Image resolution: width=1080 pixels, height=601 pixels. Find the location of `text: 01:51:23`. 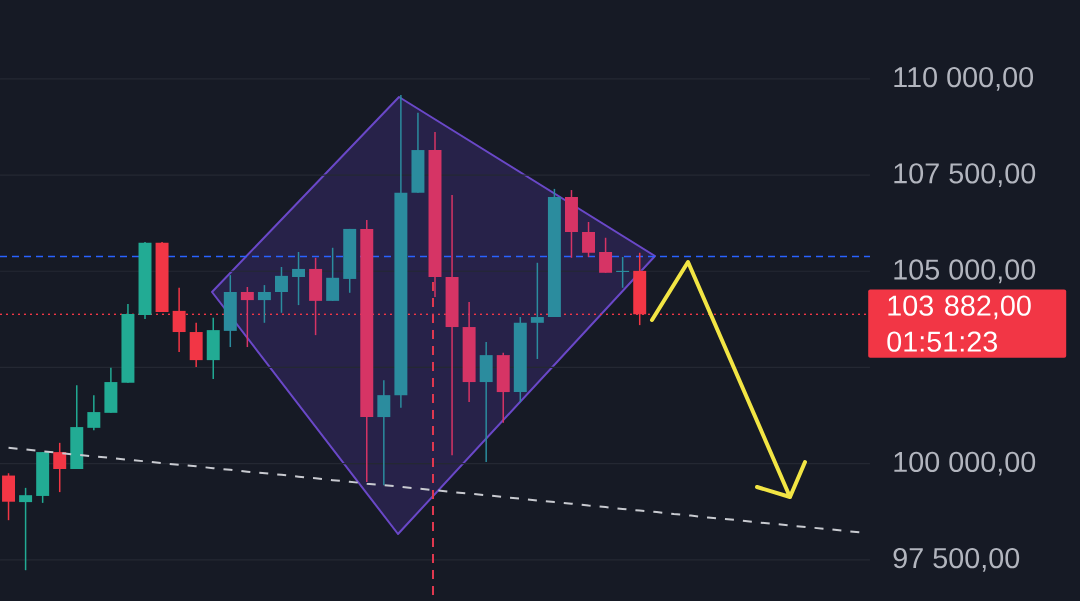

text: 01:51:23 is located at coordinates (942, 341).